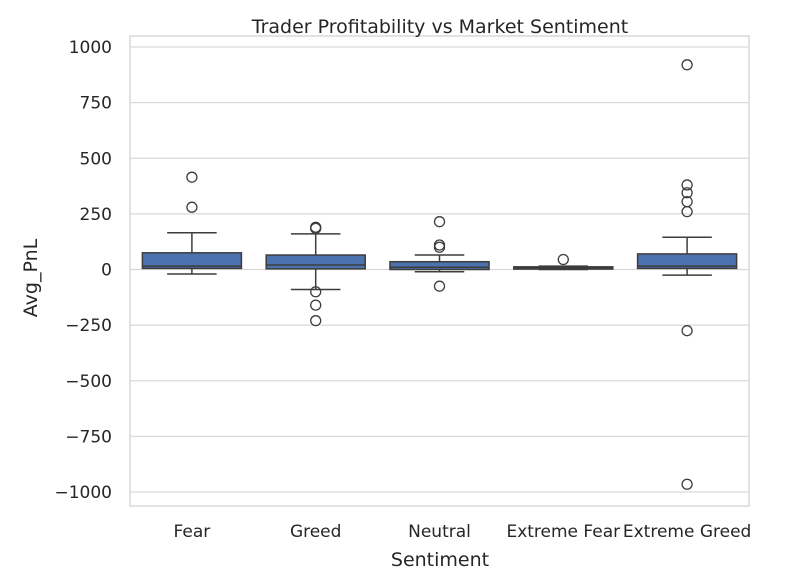 This screenshot has height=575, width=795. I want to click on y-axis-label: Avg_PnL, so click(31, 277).